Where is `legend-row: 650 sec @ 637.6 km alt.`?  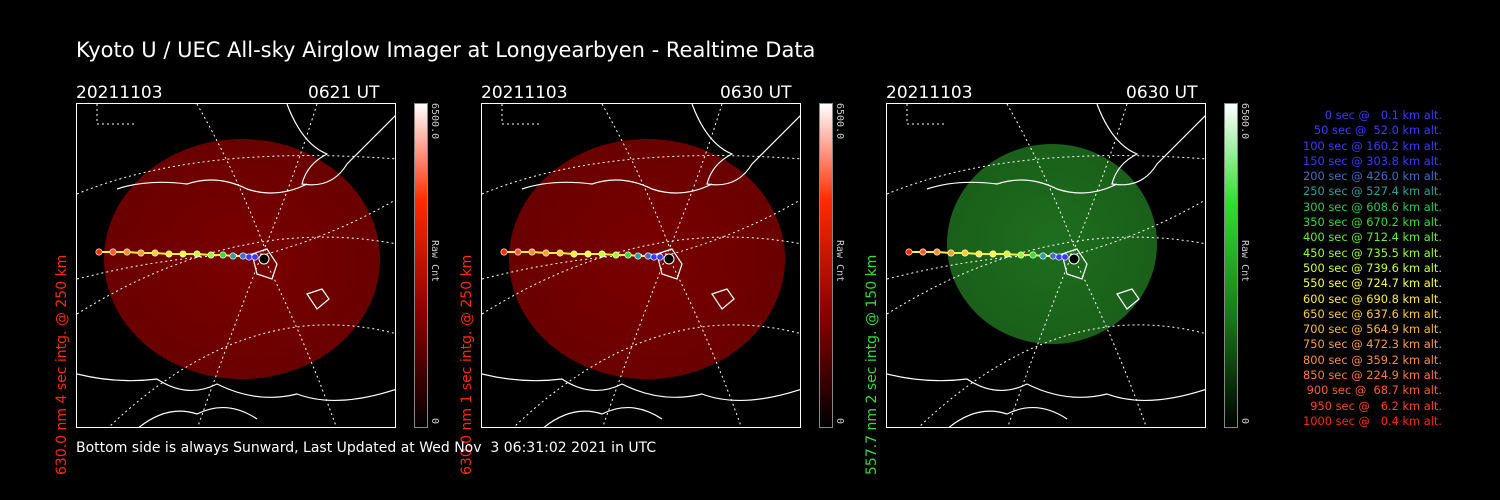
legend-row: 650 sec @ 637.6 km alt. is located at coordinates (1372, 313).